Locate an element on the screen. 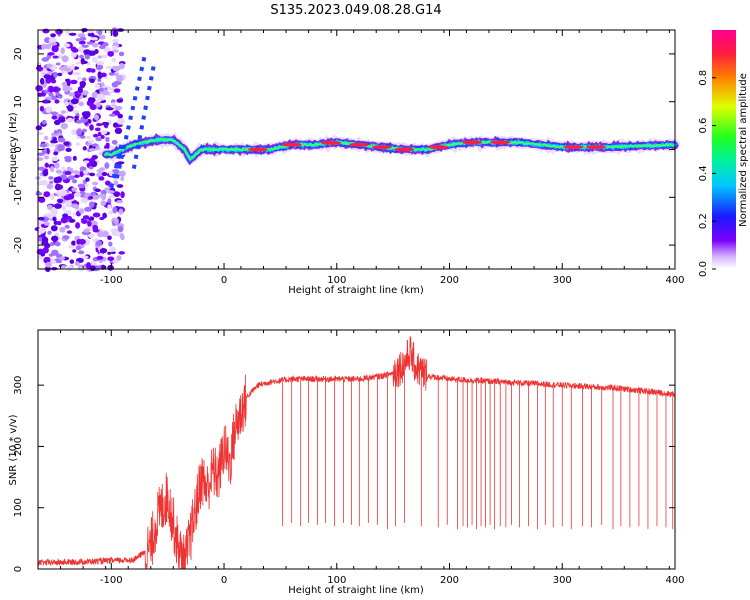 The image size is (750, 600). colorbar-ticks: 0.0 0.2 0.4 0.6 0.8 is located at coordinates (707, 173).